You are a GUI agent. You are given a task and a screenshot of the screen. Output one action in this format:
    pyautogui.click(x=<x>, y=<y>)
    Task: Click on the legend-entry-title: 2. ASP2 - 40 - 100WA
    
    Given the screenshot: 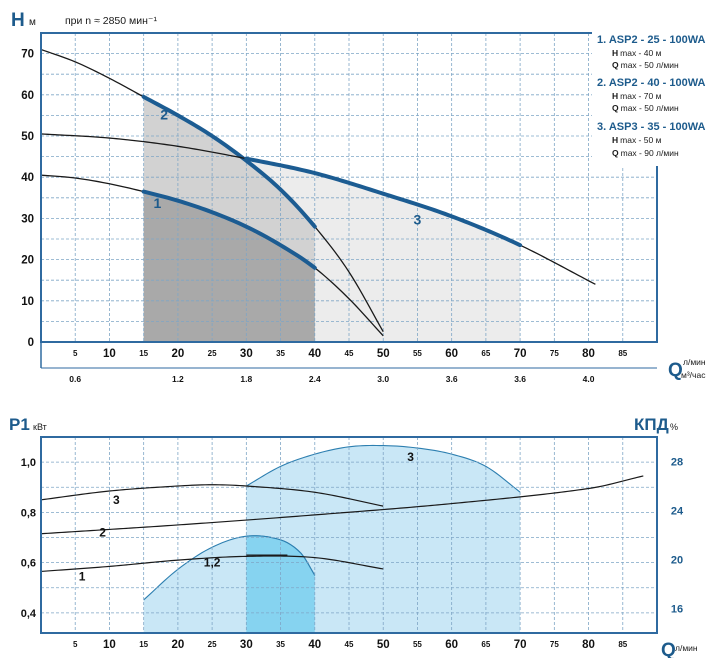 What is the action you would take?
    pyautogui.click(x=651, y=83)
    